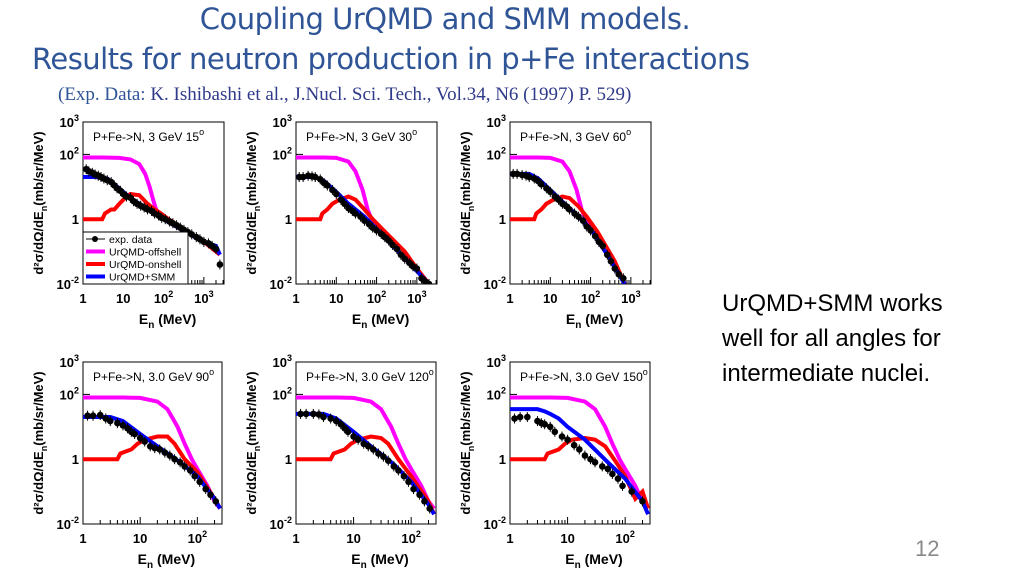 The width and height of the screenshot is (1024, 576). I want to click on page-number: 12, so click(927, 548).